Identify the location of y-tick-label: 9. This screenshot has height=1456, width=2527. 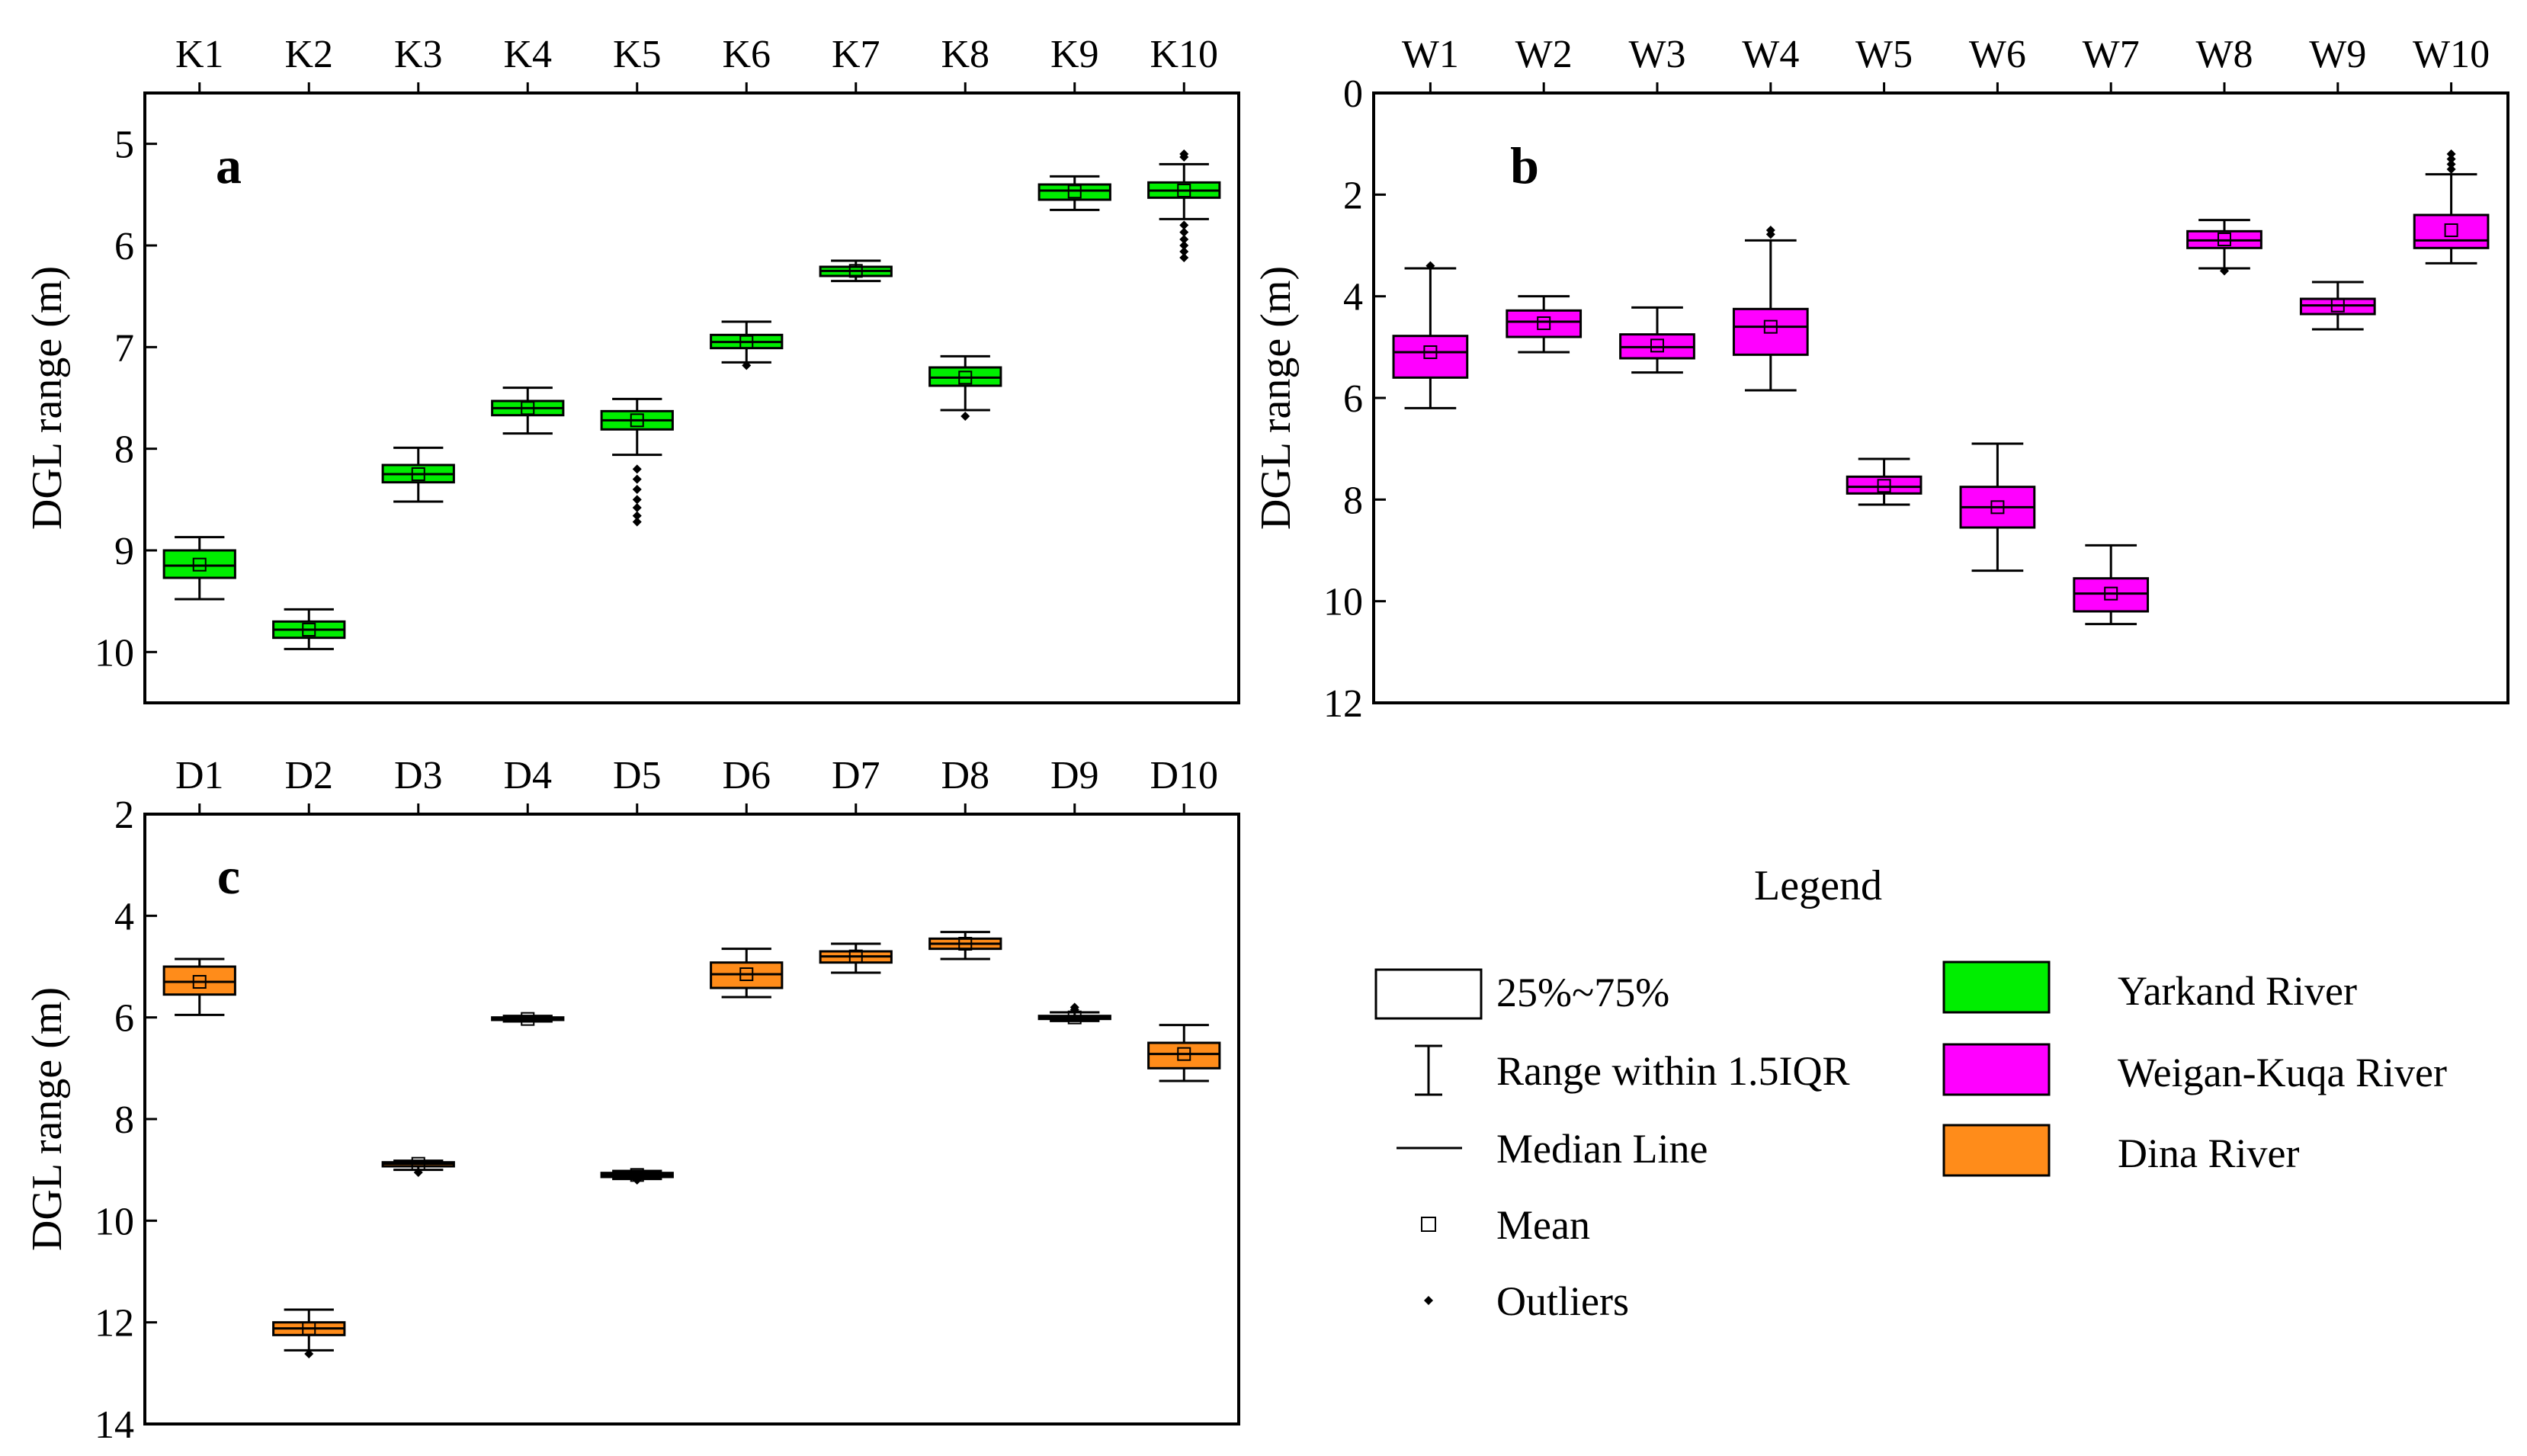
(124, 551).